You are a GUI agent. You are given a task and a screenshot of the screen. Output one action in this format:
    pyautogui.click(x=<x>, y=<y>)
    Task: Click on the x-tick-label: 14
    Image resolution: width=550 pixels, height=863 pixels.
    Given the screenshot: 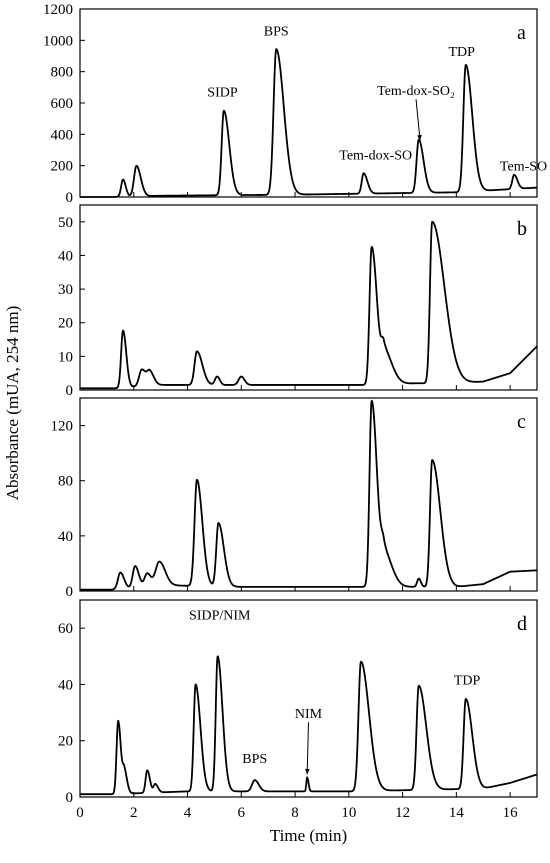 What is the action you would take?
    pyautogui.click(x=457, y=813)
    